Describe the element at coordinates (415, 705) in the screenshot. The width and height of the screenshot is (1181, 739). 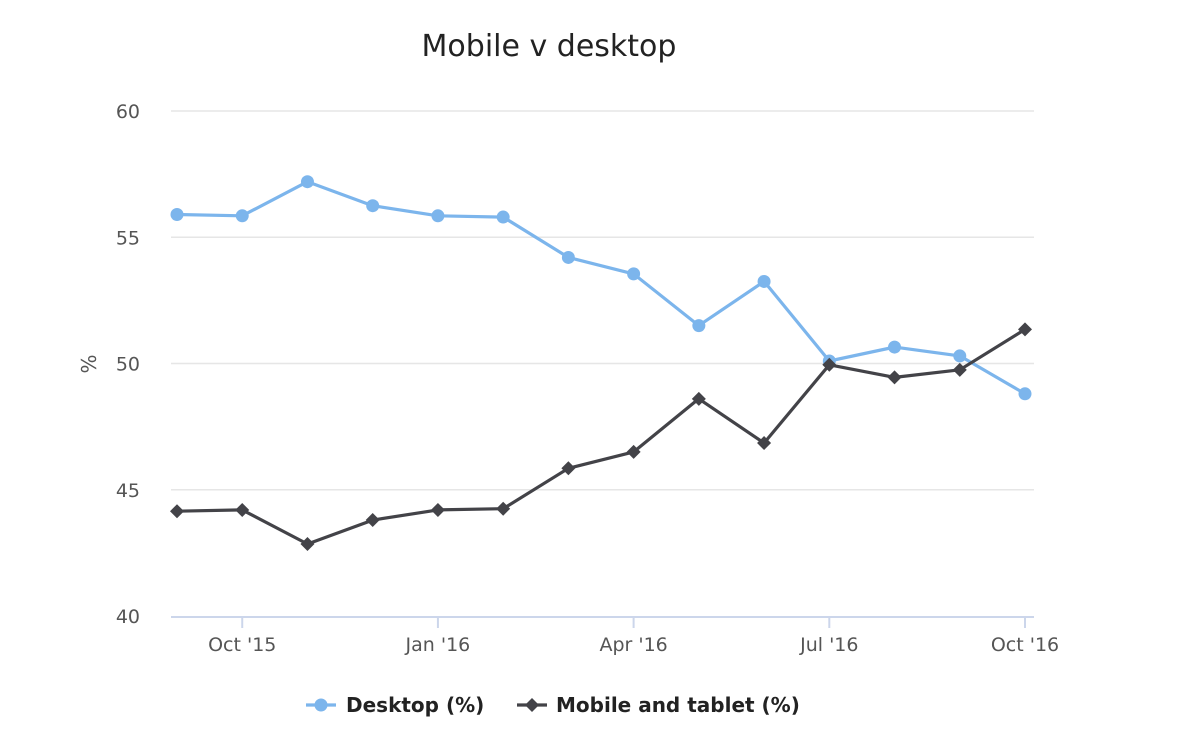
I see `legend-label: Desktop (%)` at that location.